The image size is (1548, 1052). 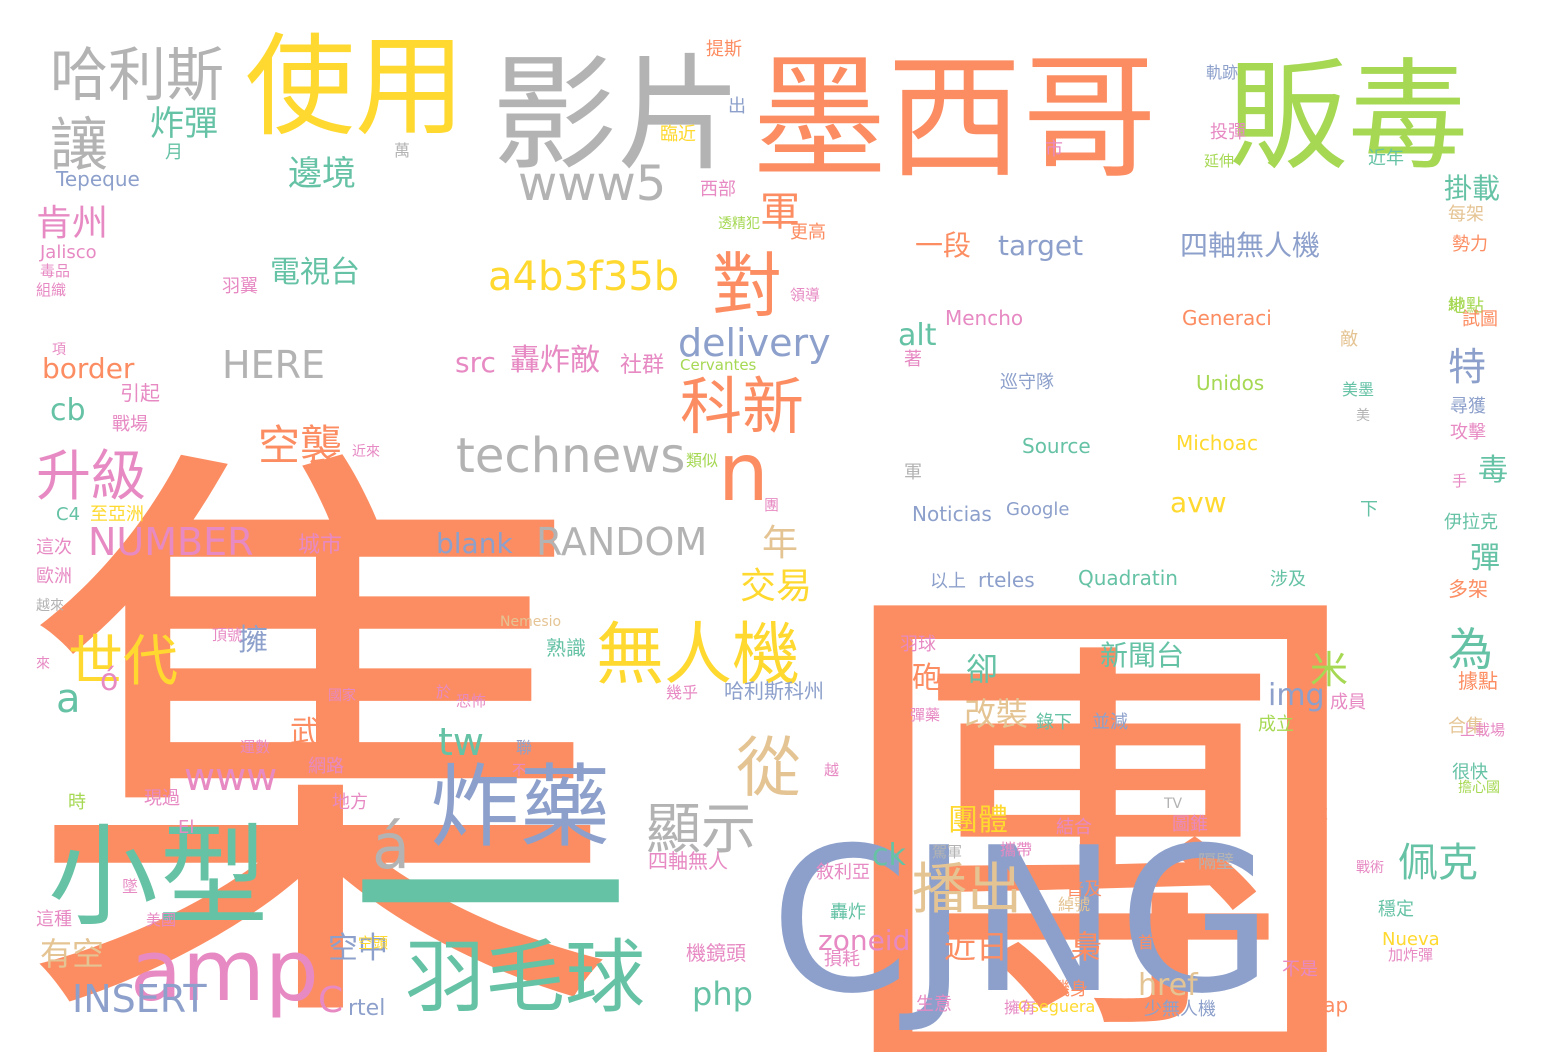 What do you see at coordinates (255, 747) in the screenshot?
I see `cloud-word: 運數` at bounding box center [255, 747].